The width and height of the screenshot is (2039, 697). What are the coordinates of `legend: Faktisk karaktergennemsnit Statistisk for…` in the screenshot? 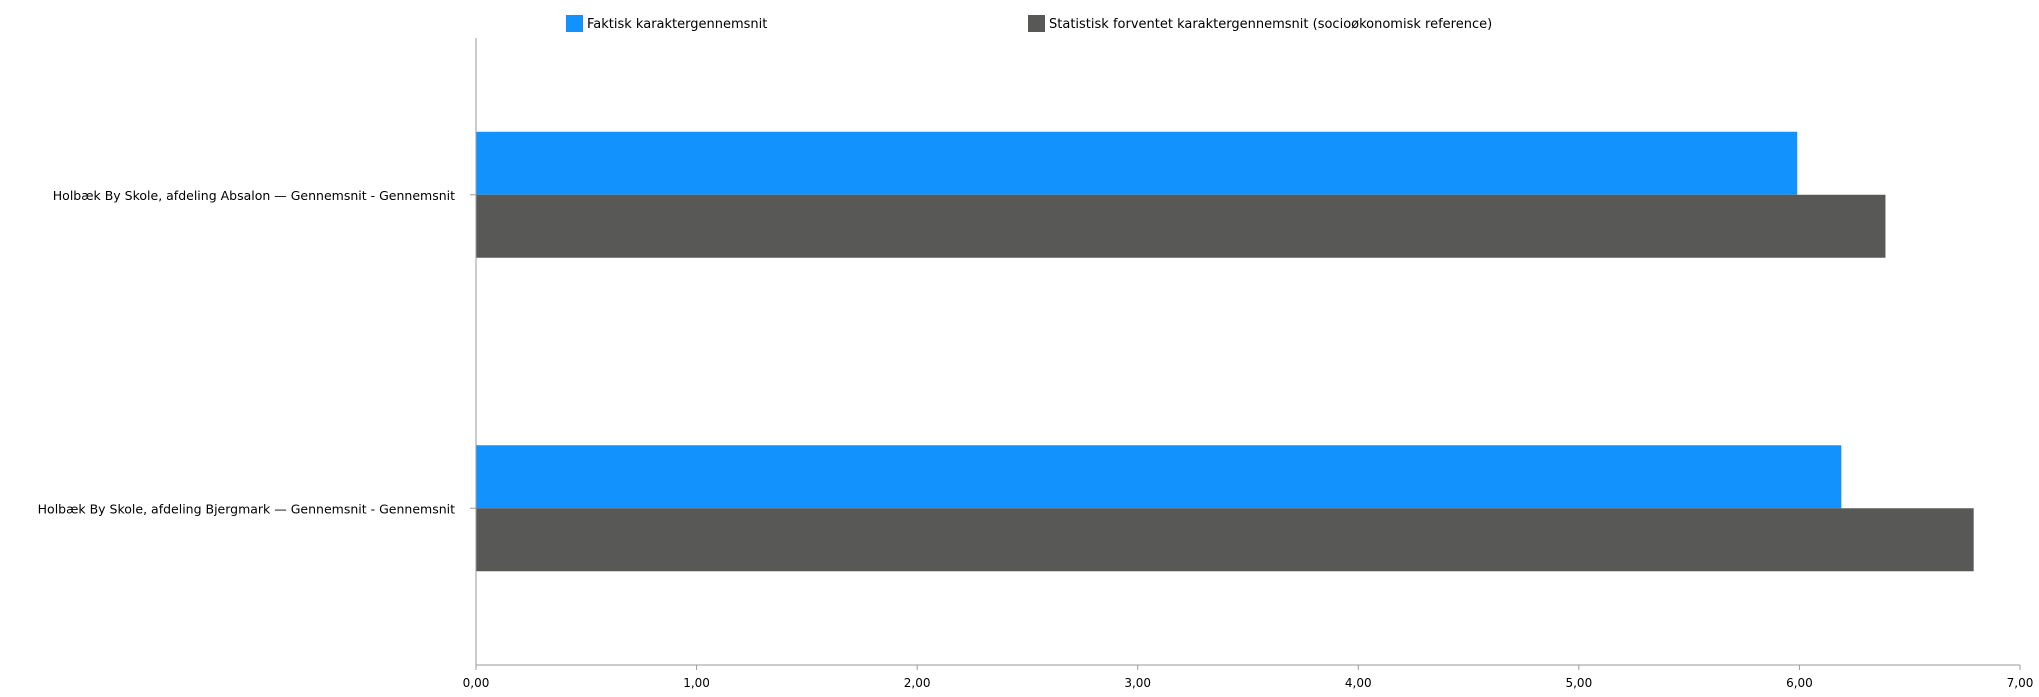 It's located at (1029, 23).